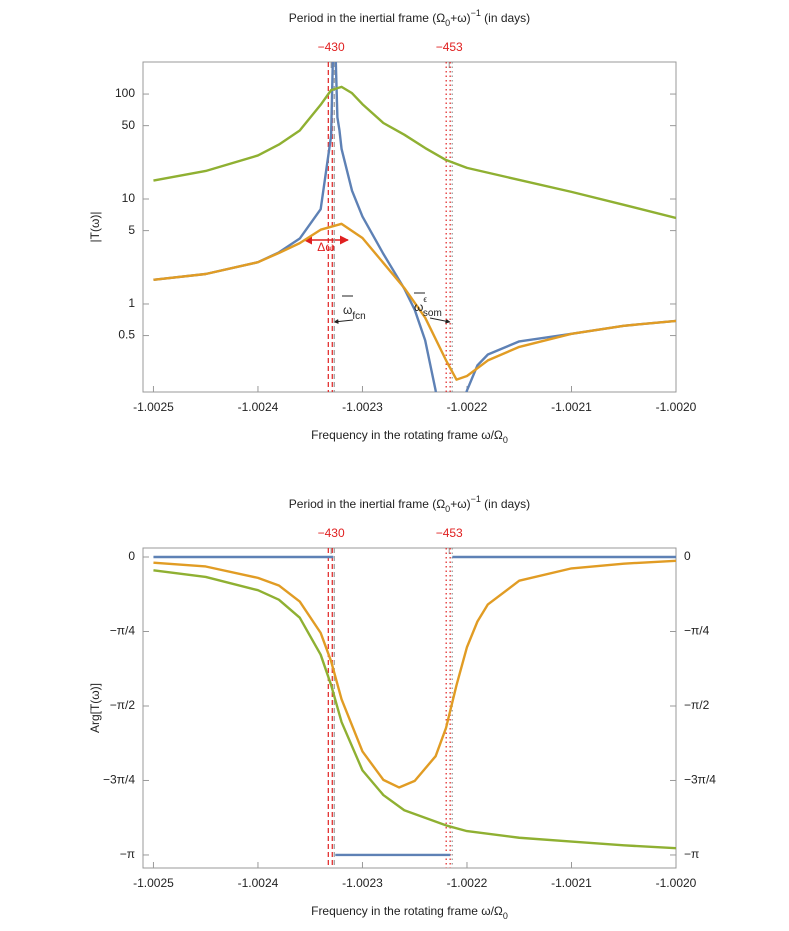  What do you see at coordinates (129, 198) in the screenshot?
I see `y-tick-label: 10` at bounding box center [129, 198].